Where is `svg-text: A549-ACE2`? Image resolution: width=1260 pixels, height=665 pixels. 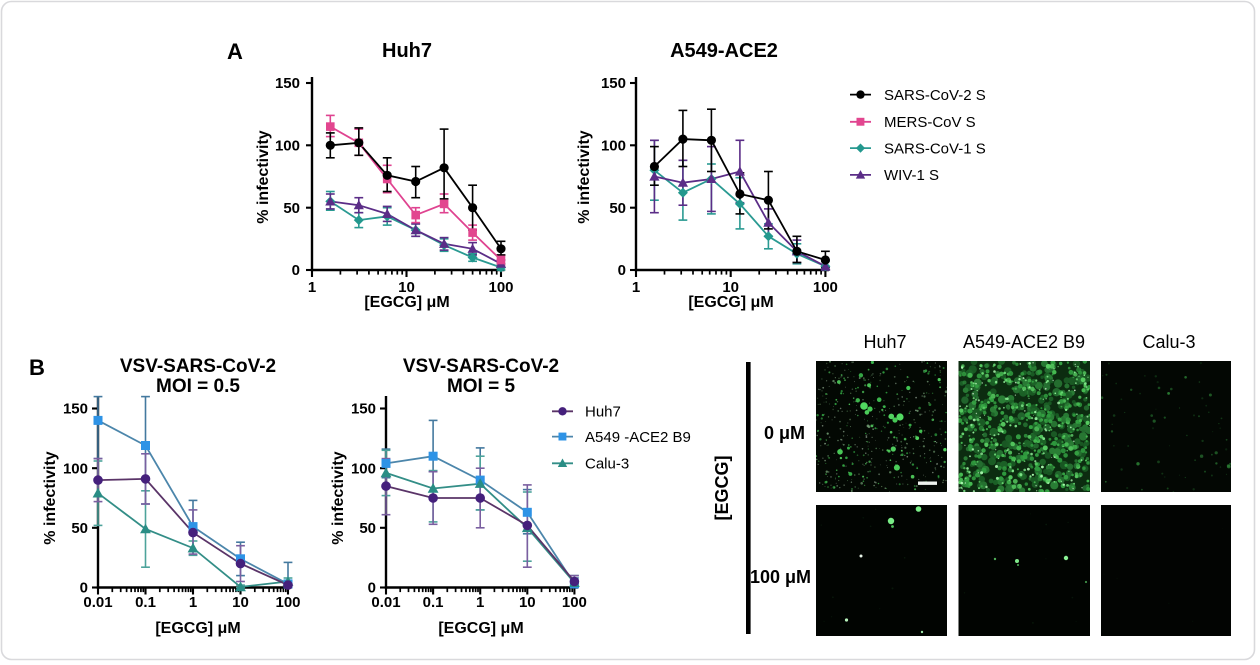 svg-text: A549-ACE2 is located at coordinates (724, 51).